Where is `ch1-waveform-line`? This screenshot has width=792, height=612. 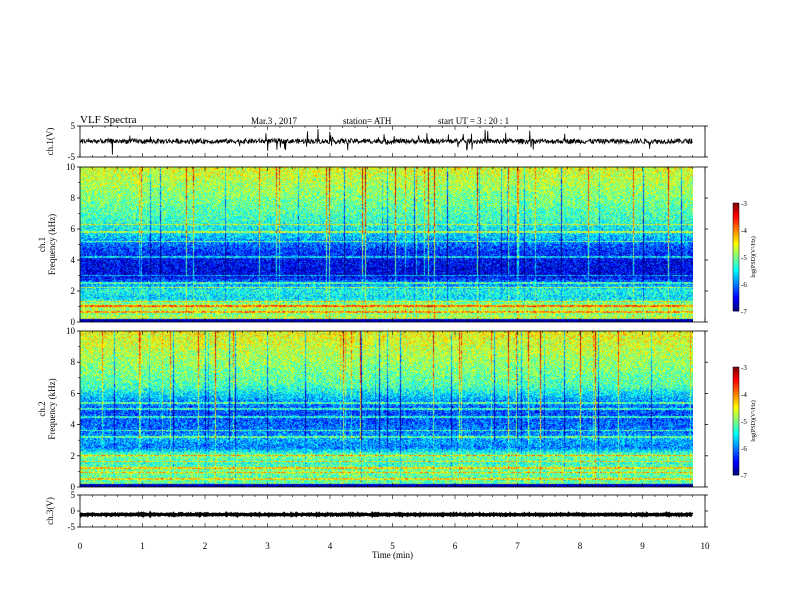 ch1-waveform-line is located at coordinates (386, 141).